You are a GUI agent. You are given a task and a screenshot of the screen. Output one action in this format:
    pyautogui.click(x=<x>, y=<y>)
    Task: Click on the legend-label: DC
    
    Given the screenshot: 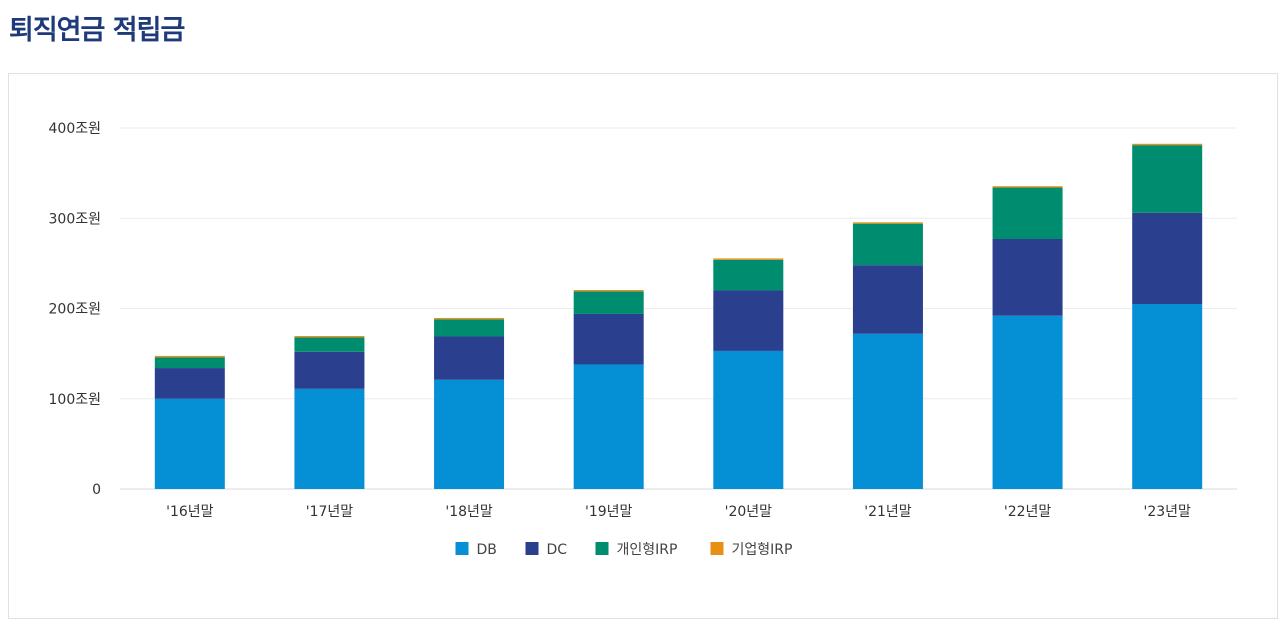 What is the action you would take?
    pyautogui.click(x=557, y=550)
    